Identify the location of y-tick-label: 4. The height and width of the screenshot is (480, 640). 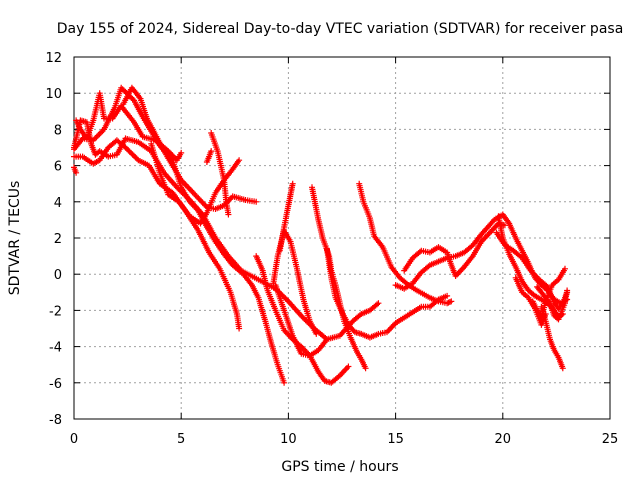
(58, 203).